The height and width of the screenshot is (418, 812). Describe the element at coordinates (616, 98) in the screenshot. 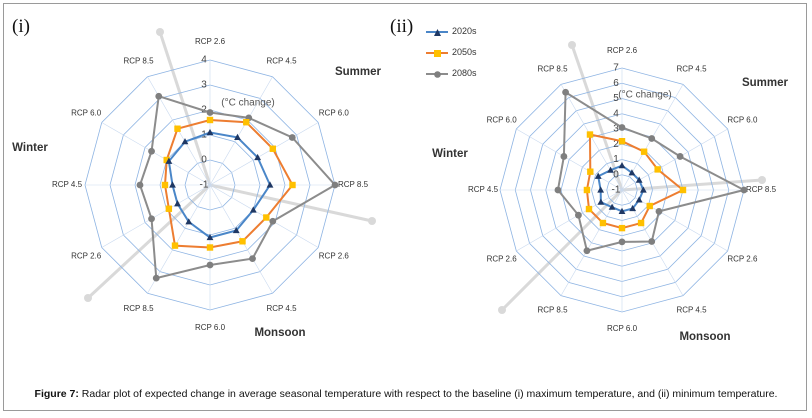

I see `radial-tick-label: 5` at that location.